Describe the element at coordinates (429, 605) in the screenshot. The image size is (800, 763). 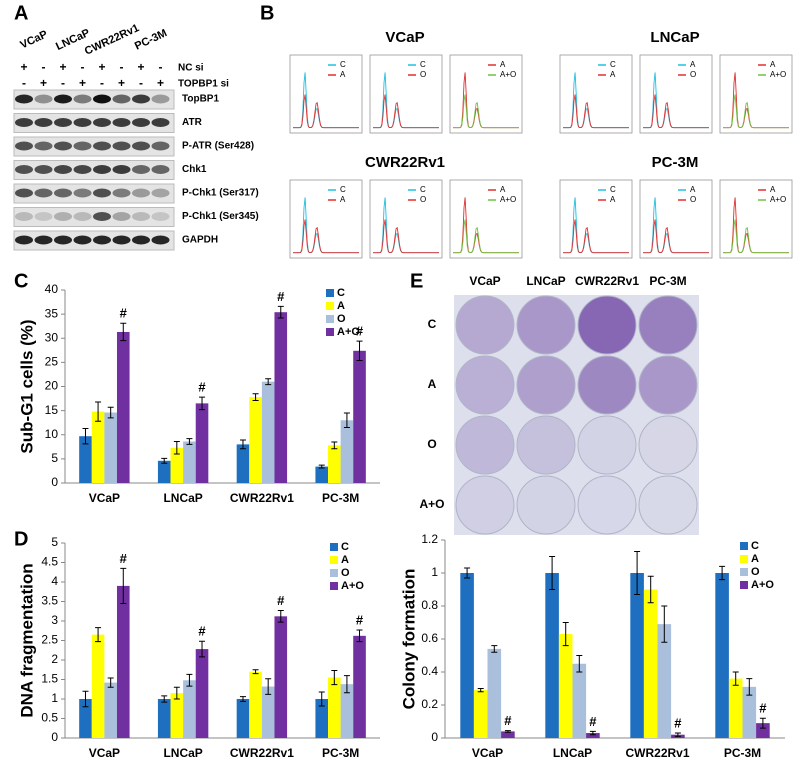
I see `y-tick-label: 0.8` at that location.